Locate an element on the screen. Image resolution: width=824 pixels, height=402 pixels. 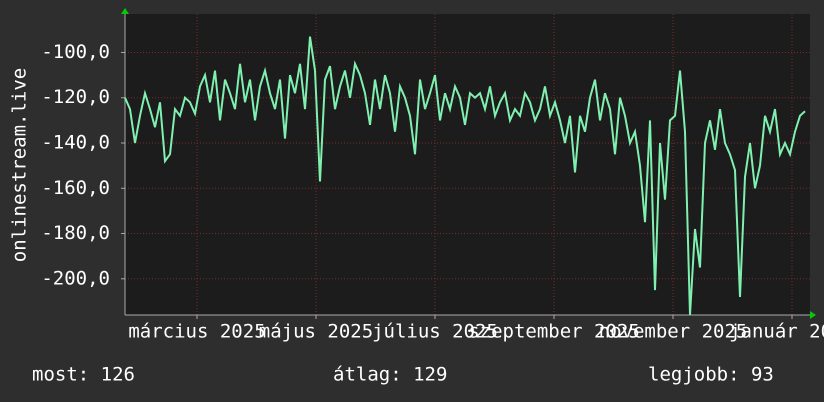
y-tick-label: -100,0 is located at coordinates (75, 52).